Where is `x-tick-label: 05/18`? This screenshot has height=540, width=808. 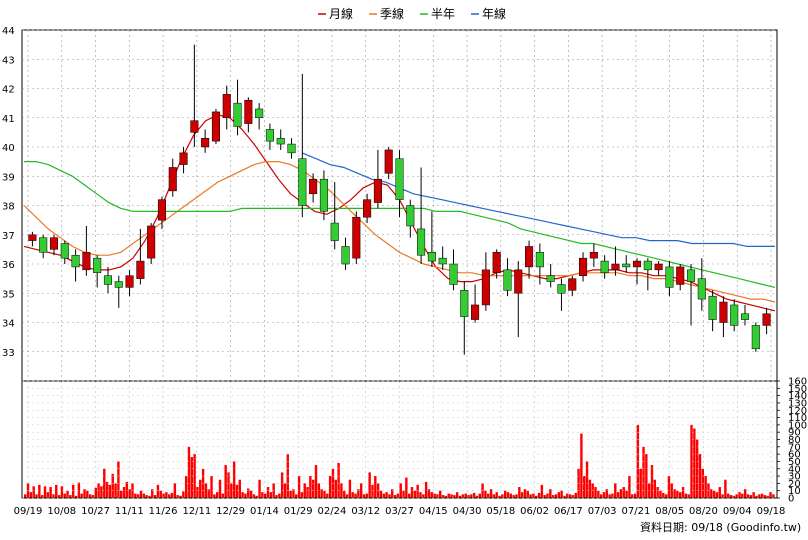 x-tick-label: 05/18 is located at coordinates (500, 511).